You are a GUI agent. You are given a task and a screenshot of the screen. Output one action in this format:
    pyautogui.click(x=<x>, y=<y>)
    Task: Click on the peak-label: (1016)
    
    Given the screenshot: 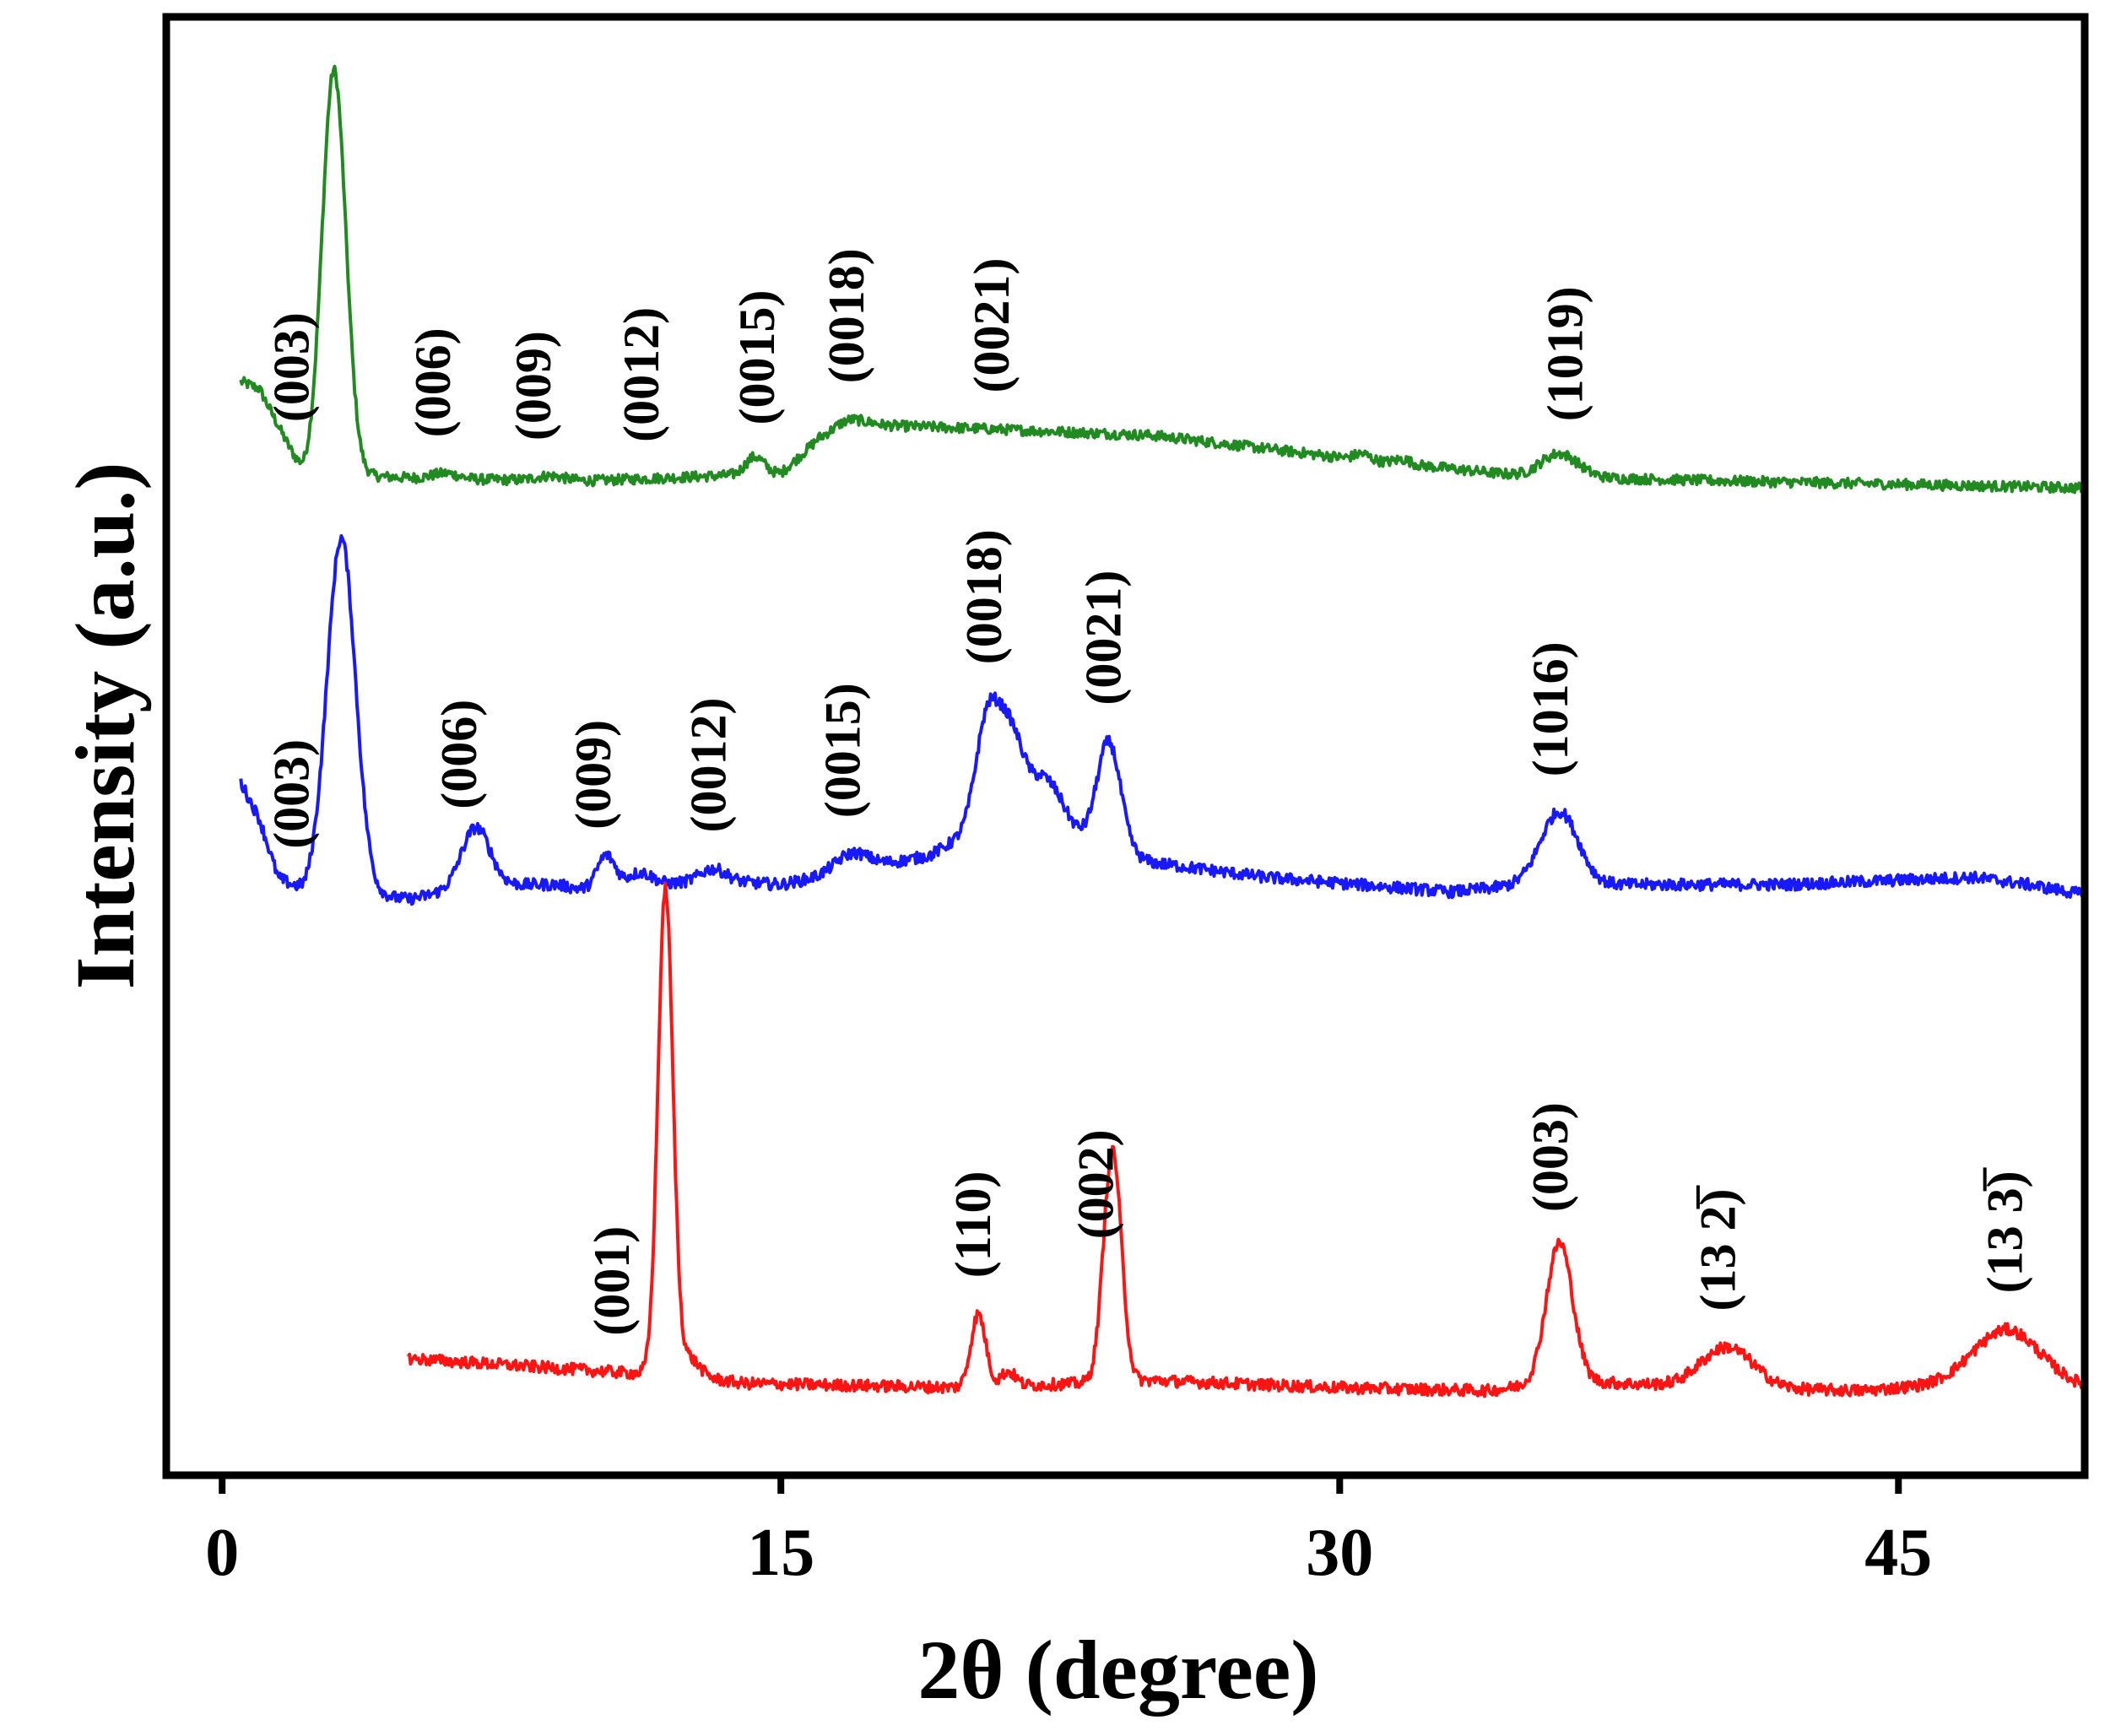 What is the action you would take?
    pyautogui.click(x=1550, y=708)
    